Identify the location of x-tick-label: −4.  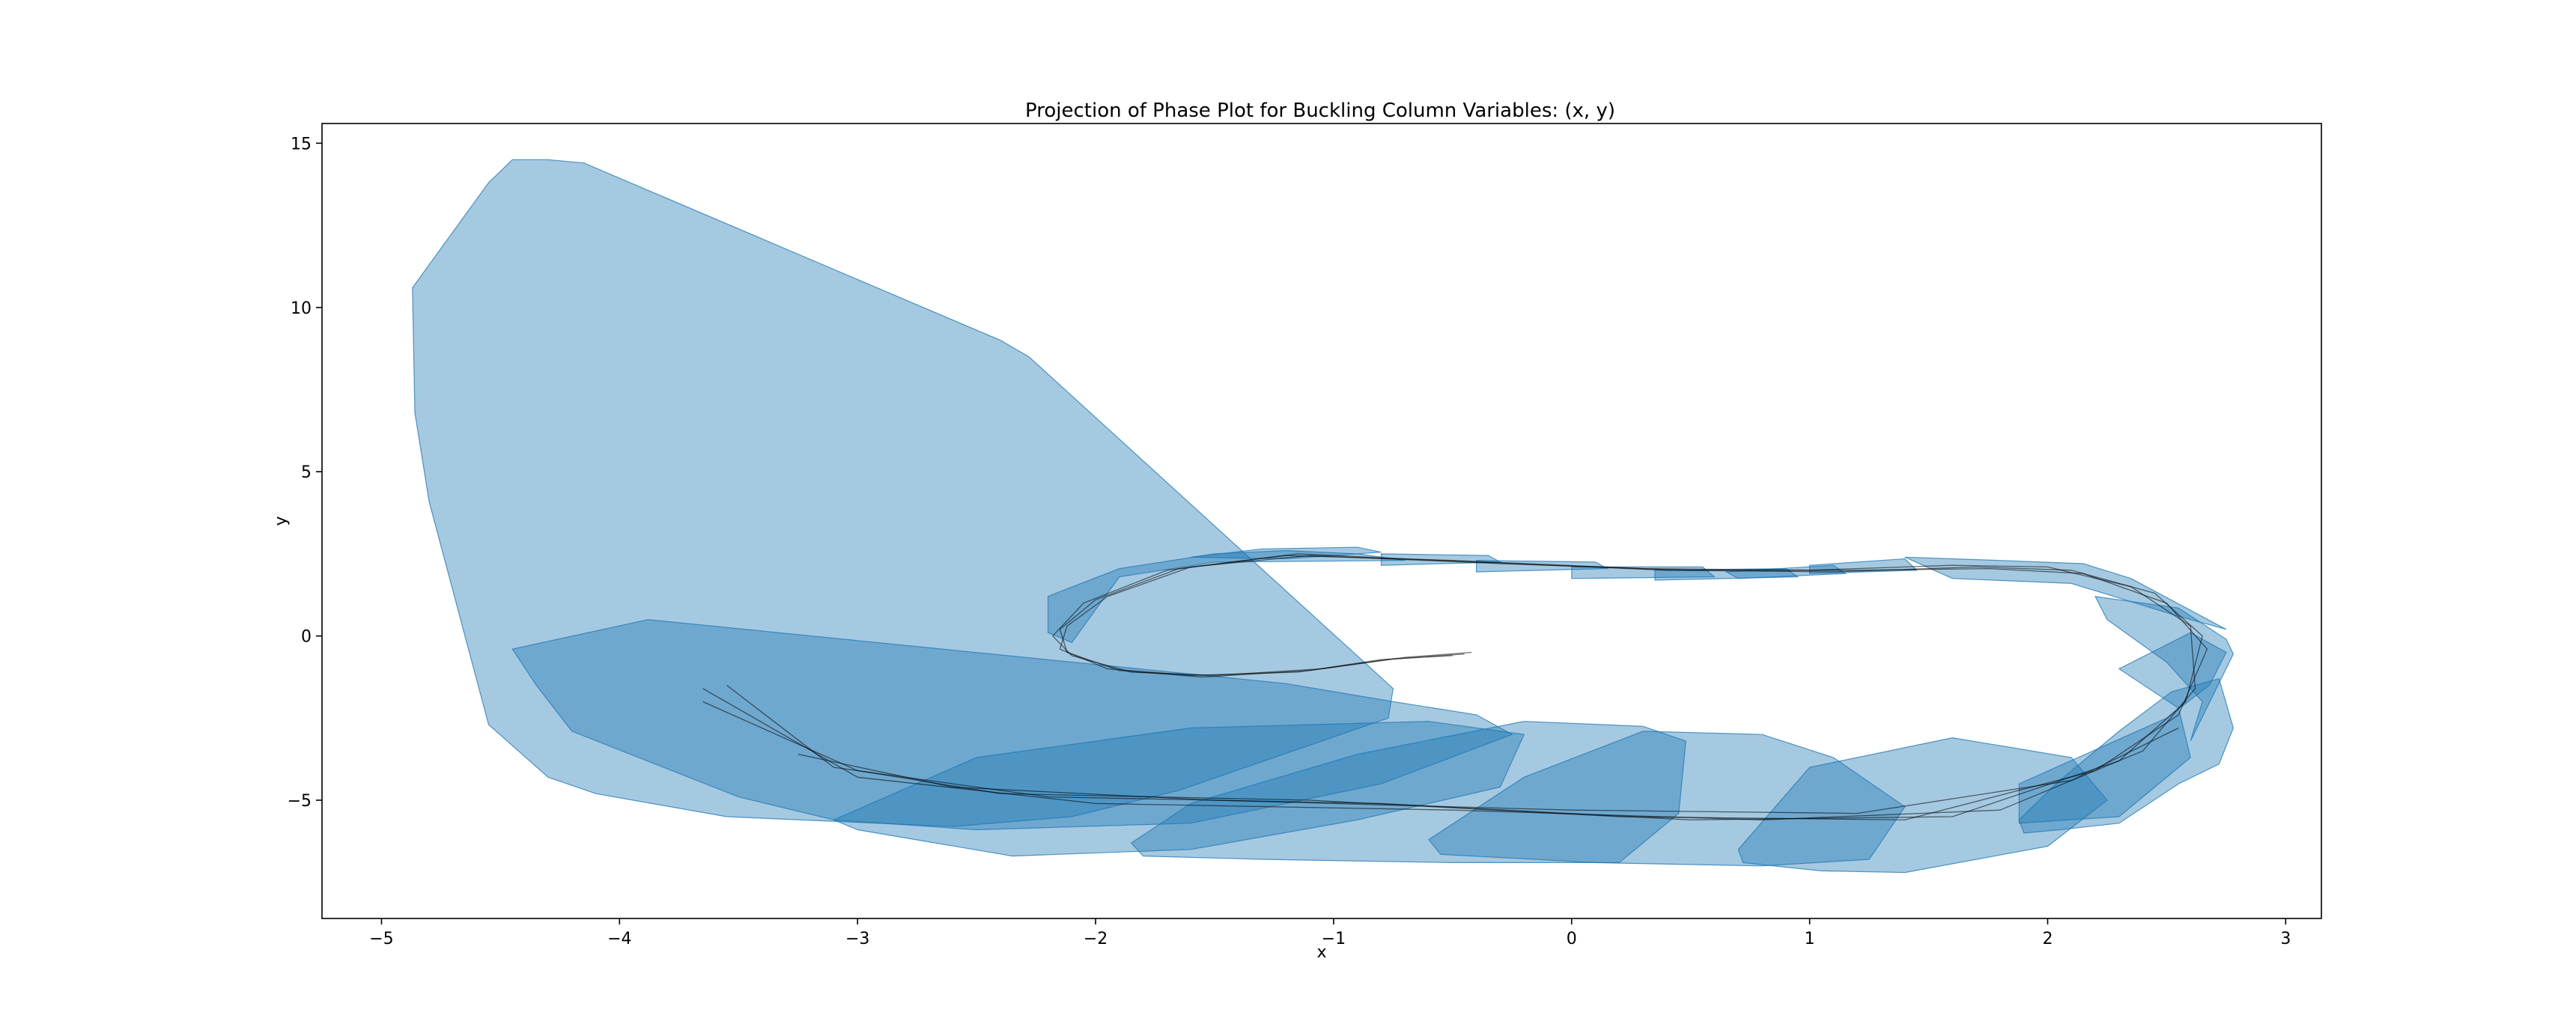
(619, 939).